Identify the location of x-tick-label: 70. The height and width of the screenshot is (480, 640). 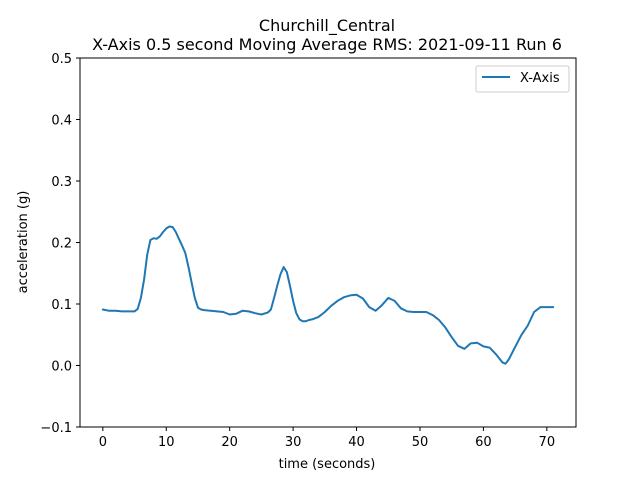
(547, 442).